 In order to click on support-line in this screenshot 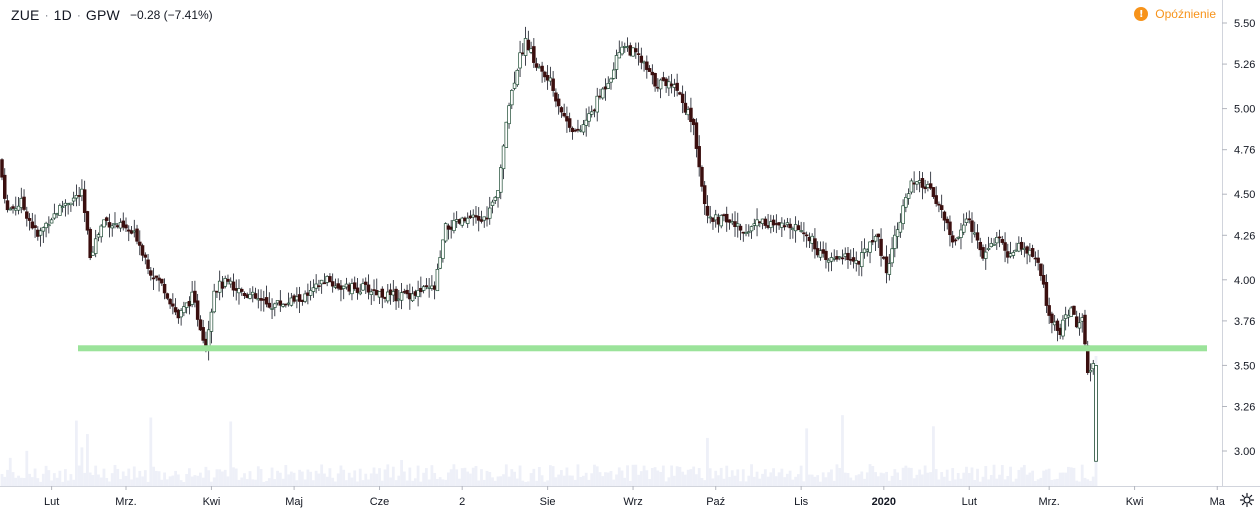, I will do `click(642, 348)`.